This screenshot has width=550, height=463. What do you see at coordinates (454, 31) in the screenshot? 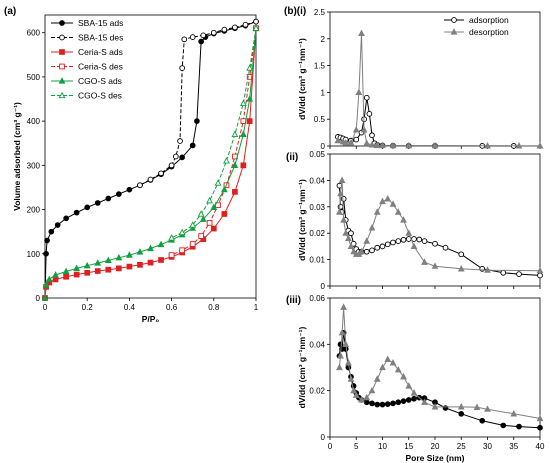
I see `panel-b-i-legend-marker-desorption` at bounding box center [454, 31].